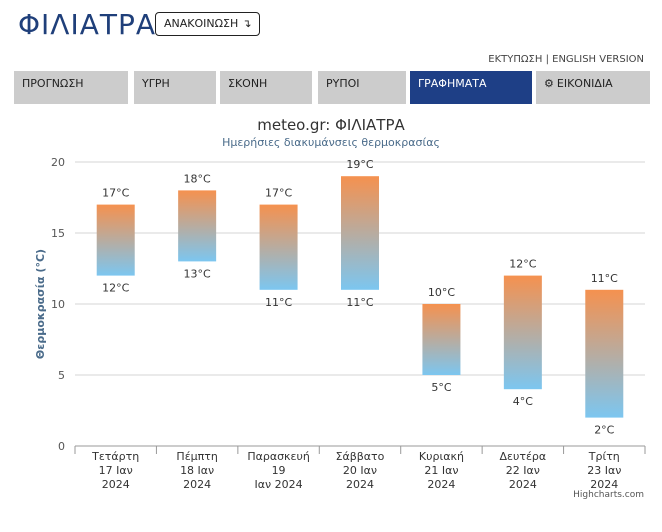  I want to click on high-label: 12°C, so click(522, 264).